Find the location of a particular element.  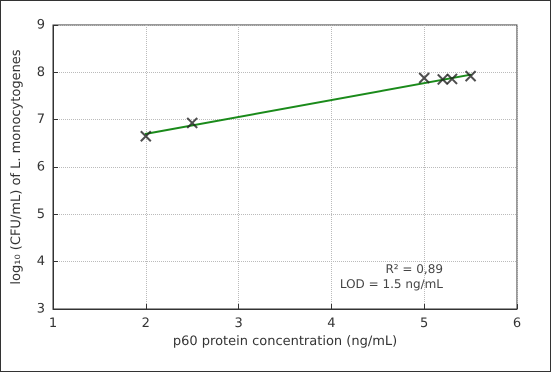

y-tick-label: 8 is located at coordinates (40, 72).